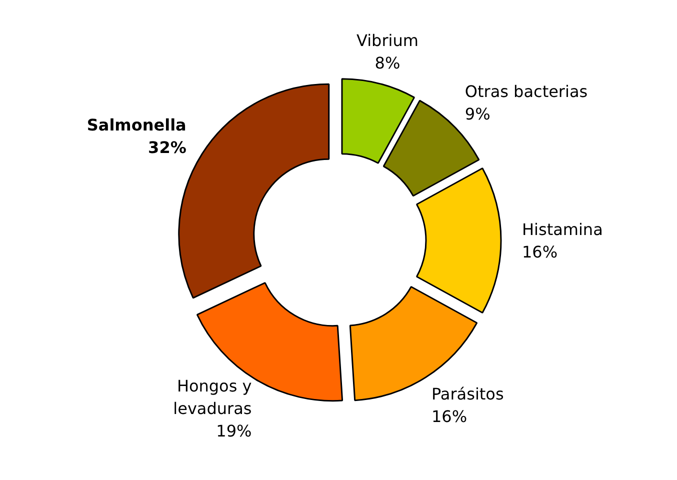  What do you see at coordinates (234, 430) in the screenshot?
I see `data-label: 19%` at bounding box center [234, 430].